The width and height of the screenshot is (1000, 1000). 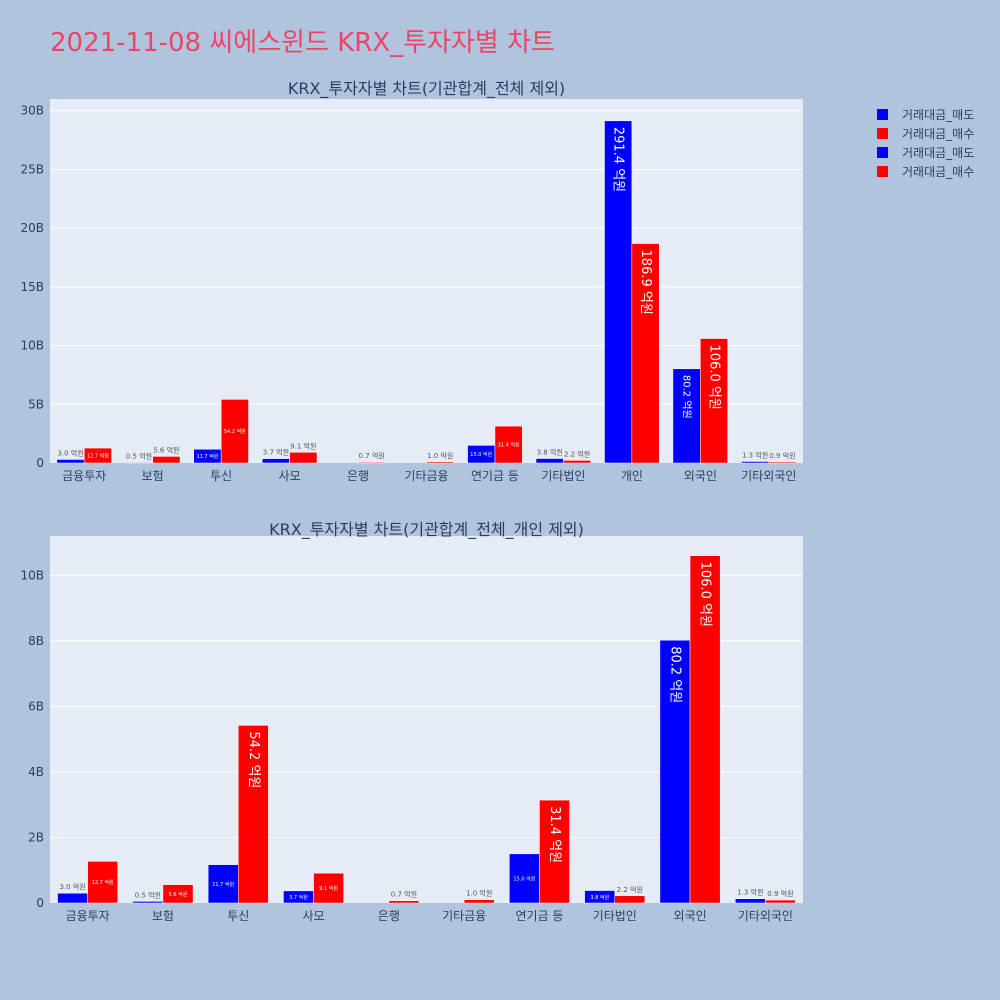 I want to click on chart-title: KRX_투자자별 차트(기관합계_전체_개인 제외), so click(x=426, y=530).